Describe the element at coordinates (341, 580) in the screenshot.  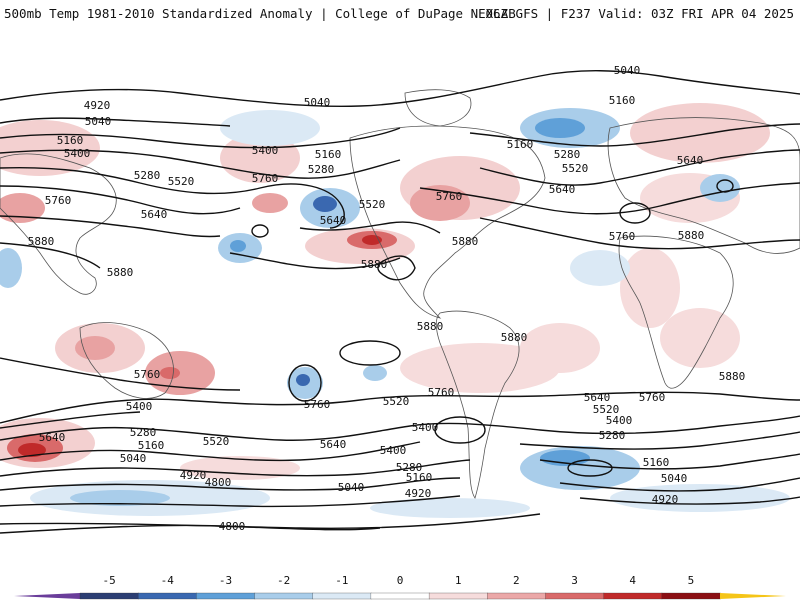
I see `colorbar-tick-label: -1` at that location.